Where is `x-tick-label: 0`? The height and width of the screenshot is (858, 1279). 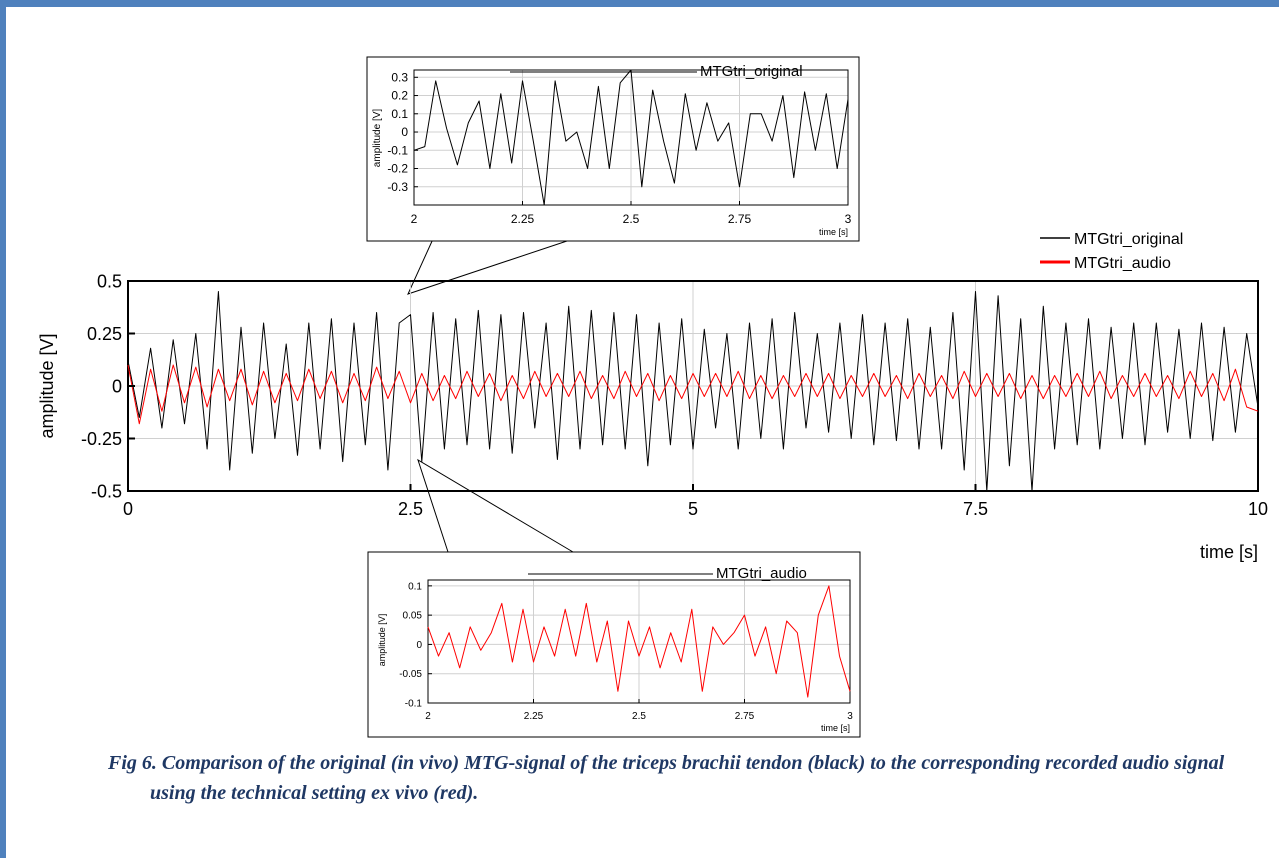 x-tick-label: 0 is located at coordinates (128, 509).